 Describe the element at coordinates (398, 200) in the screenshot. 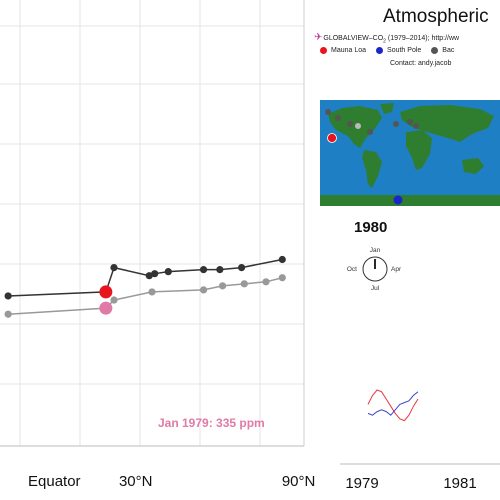

I see `map-south-pole-marker` at that location.